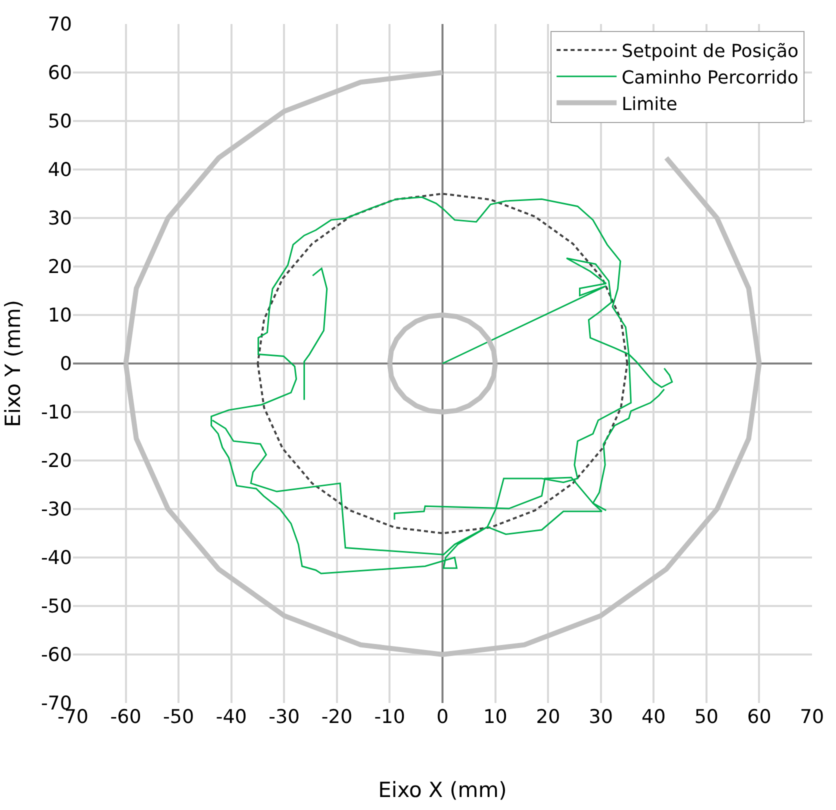 The image size is (836, 810). What do you see at coordinates (812, 717) in the screenshot?
I see `x-tick-label: 70` at bounding box center [812, 717].